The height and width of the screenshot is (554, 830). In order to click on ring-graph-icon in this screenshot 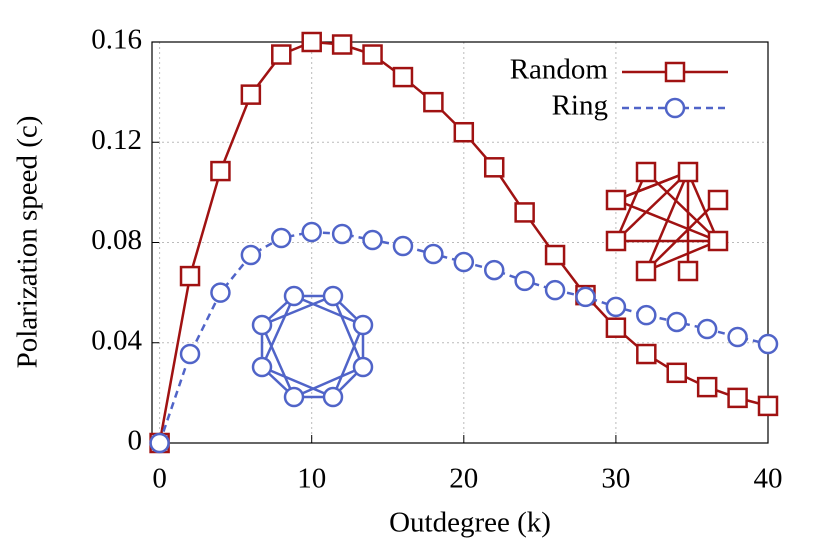, I will do `click(312, 346)`.